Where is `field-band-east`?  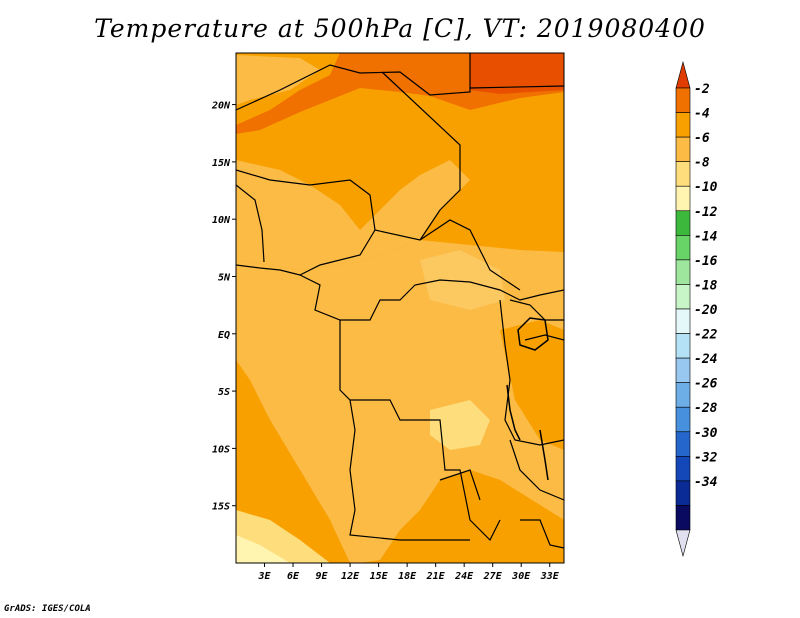 field-band-east is located at coordinates (532, 385).